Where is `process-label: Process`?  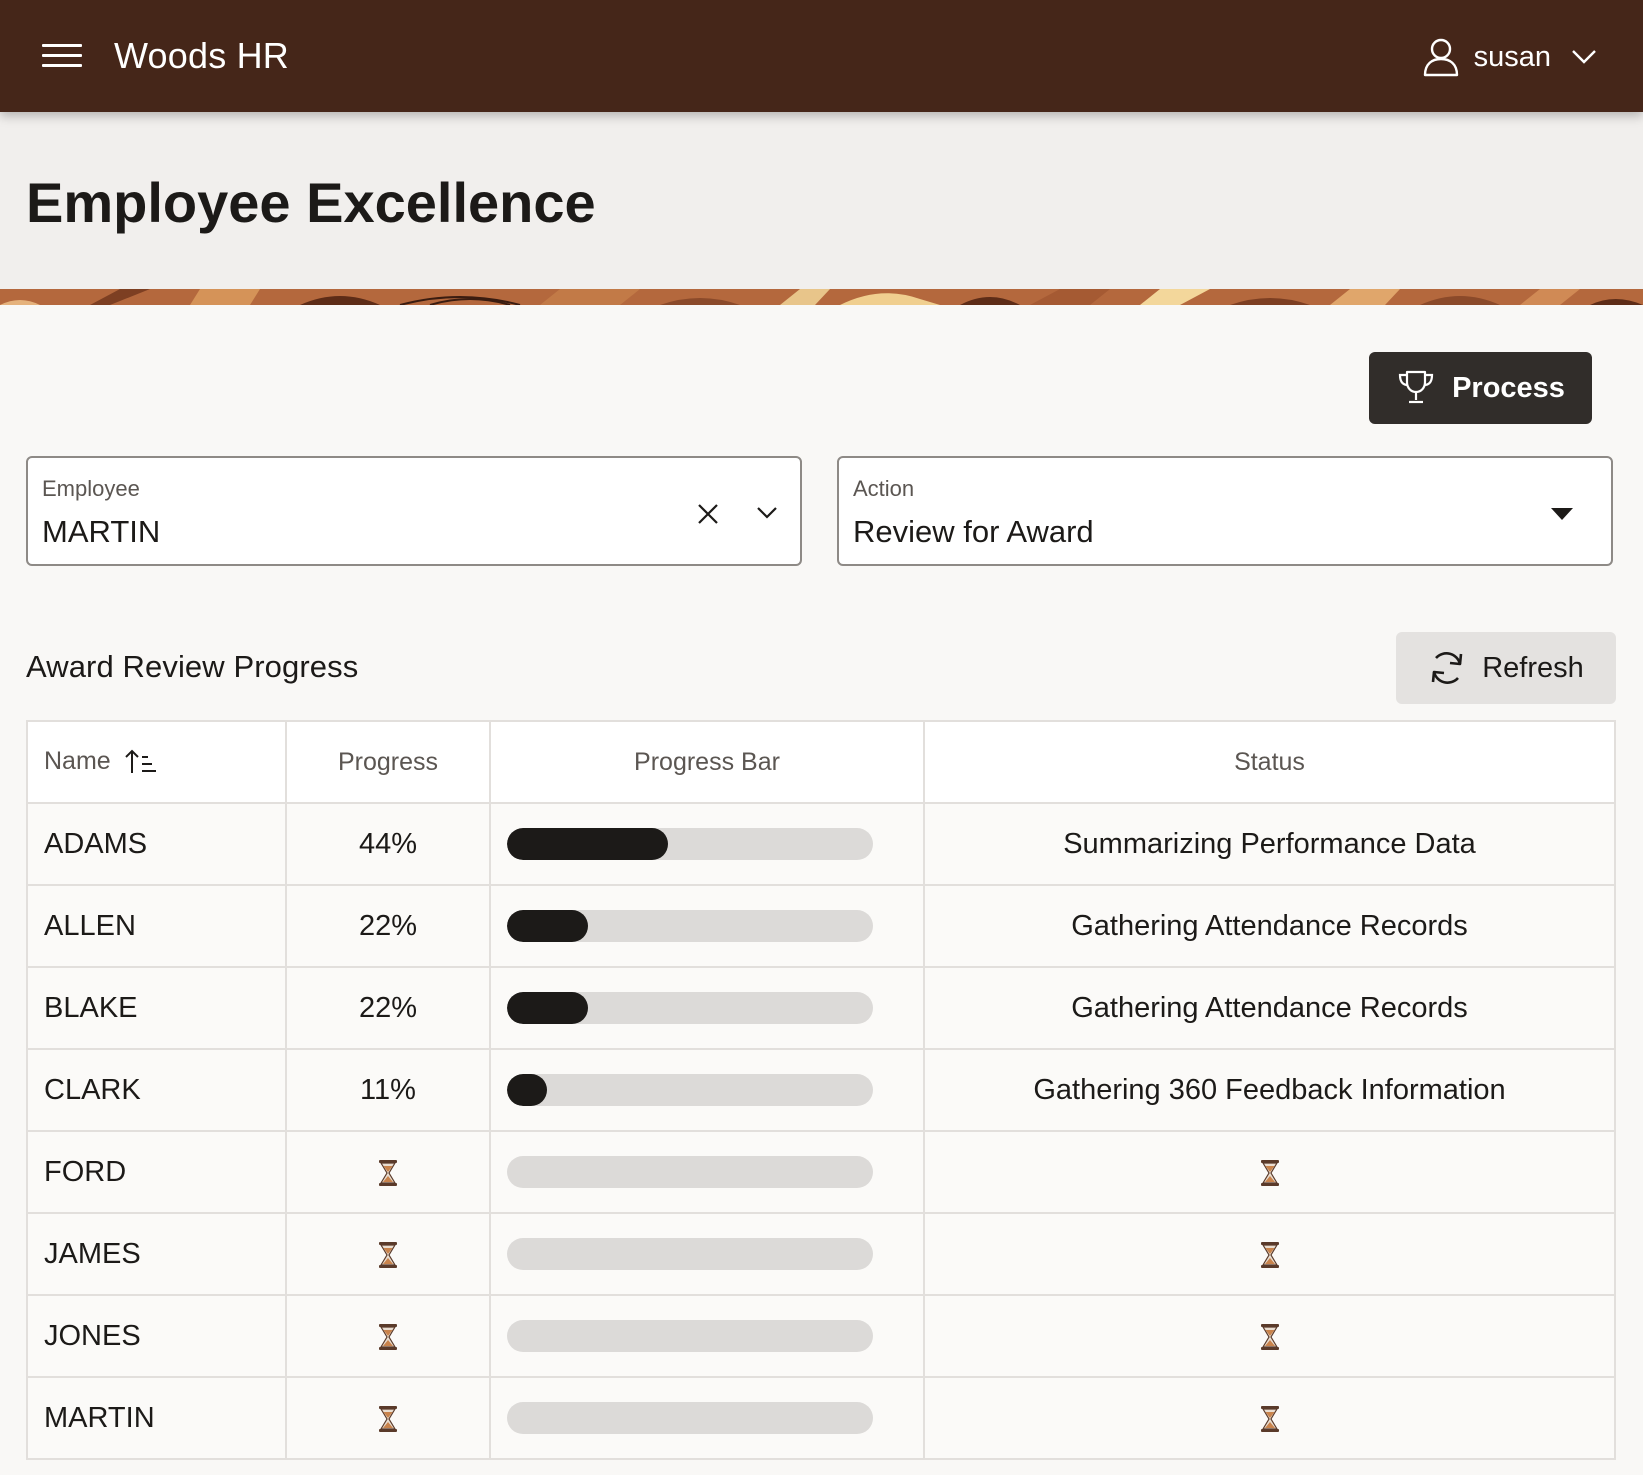 process-label: Process is located at coordinates (1508, 387).